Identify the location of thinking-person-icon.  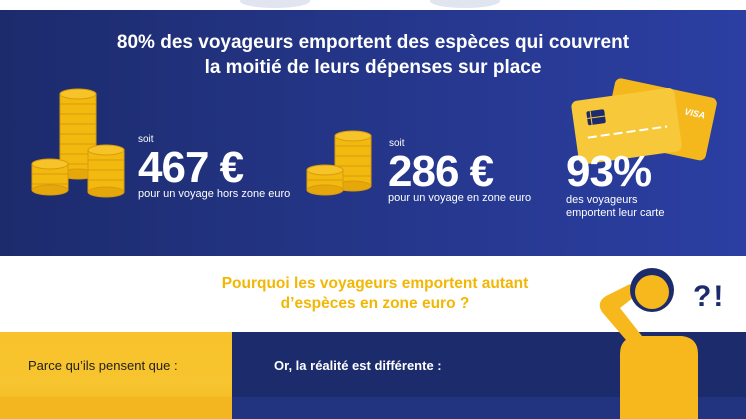
(648, 343).